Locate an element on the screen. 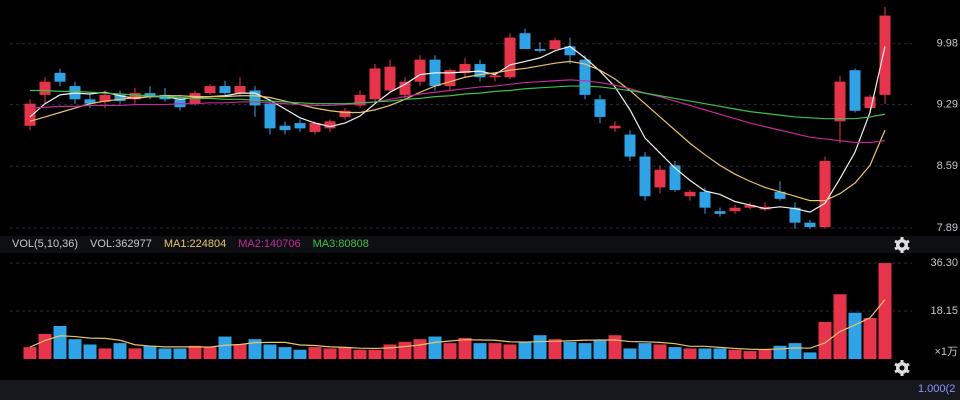  y-tick-label: 9.98 is located at coordinates (947, 44).